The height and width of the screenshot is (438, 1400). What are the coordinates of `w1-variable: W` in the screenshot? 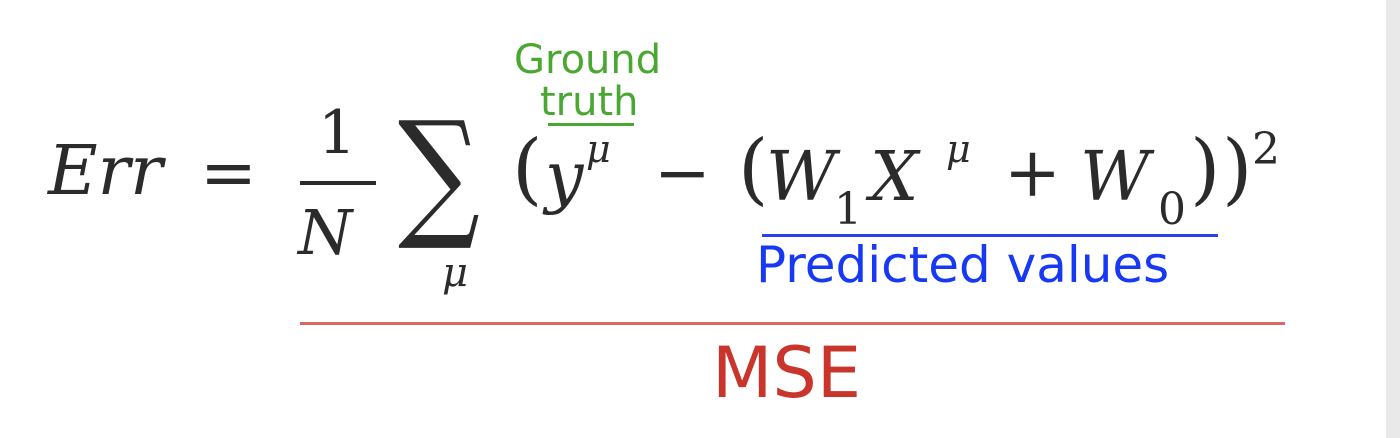 It's located at (801, 177).